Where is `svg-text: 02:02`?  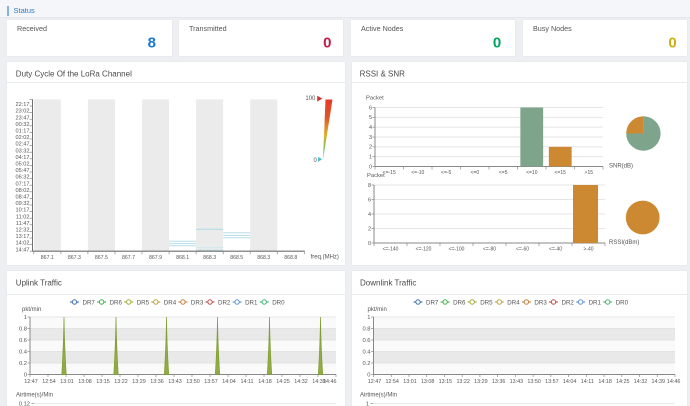
svg-text: 02:02 is located at coordinates (23, 138).